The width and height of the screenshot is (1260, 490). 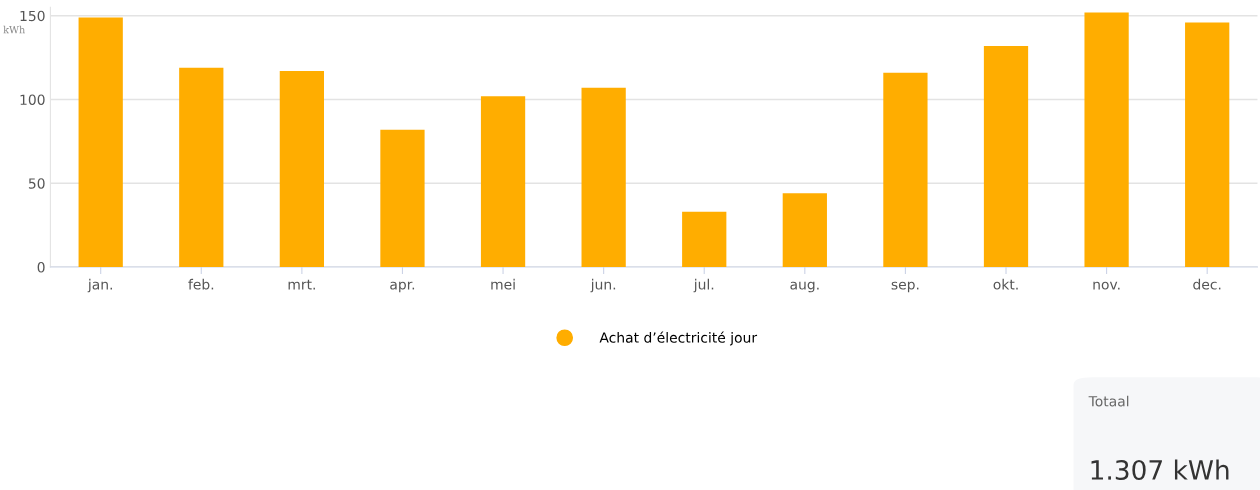 What do you see at coordinates (201, 284) in the screenshot?
I see `x-tick-label: feb.` at bounding box center [201, 284].